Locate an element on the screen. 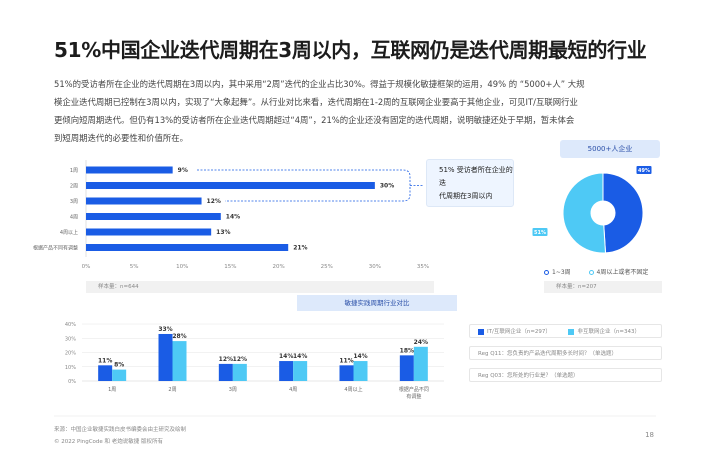 This screenshot has height=455, width=710. h-value-label: 14% is located at coordinates (233, 217).